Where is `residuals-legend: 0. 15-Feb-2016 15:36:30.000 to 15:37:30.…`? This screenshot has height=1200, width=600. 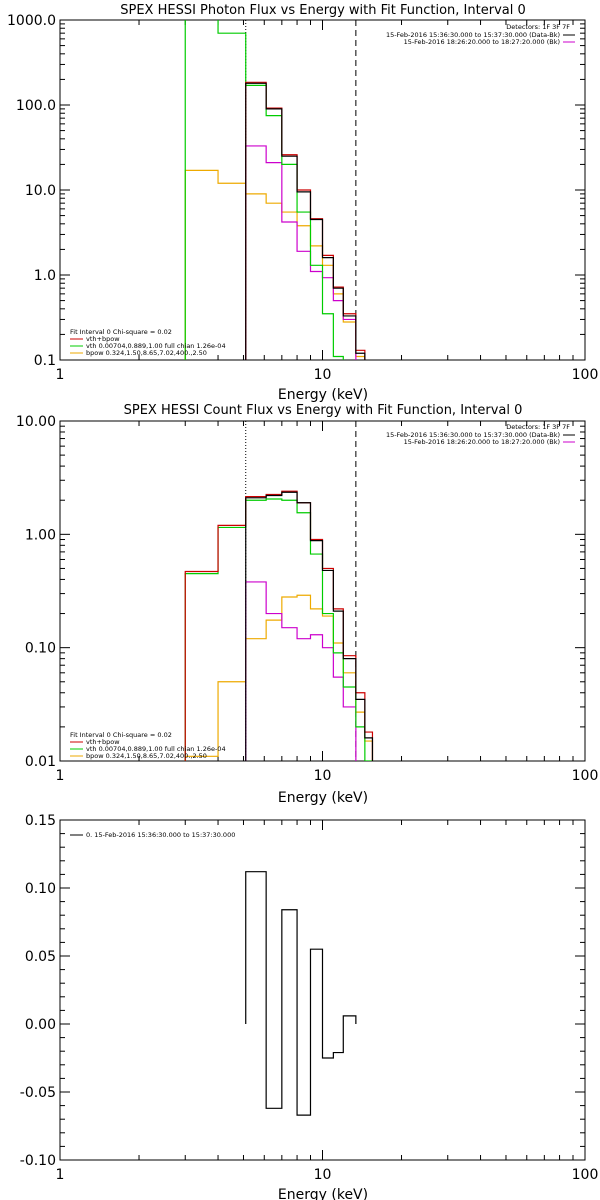
residuals-legend: 0. 15-Feb-2016 15:36:30.000 to 15:37:30.… is located at coordinates (160, 835).